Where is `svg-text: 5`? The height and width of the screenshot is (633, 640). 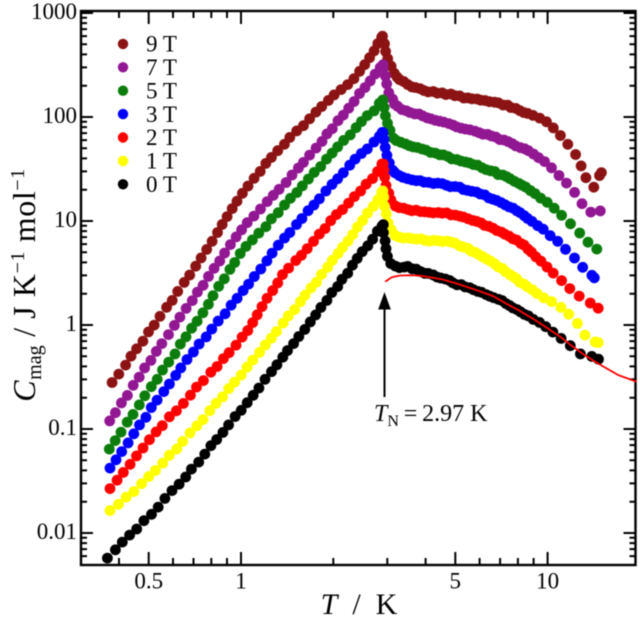 svg-text: 5 is located at coordinates (456, 581).